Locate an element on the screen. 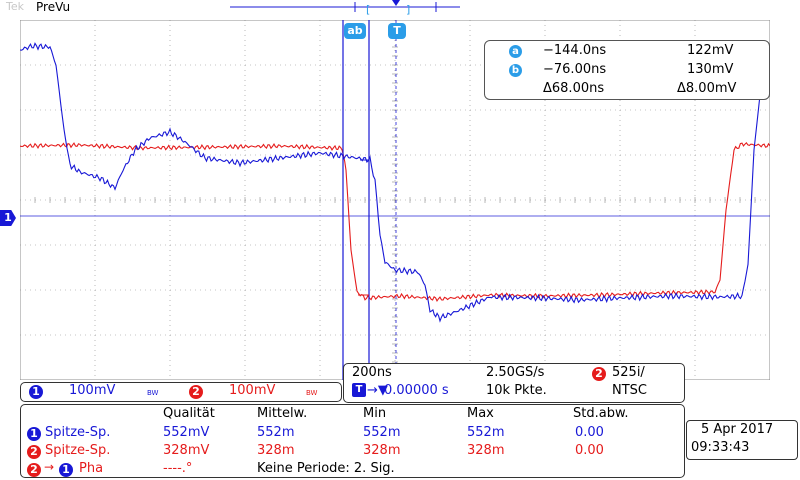 This screenshot has width=800, height=480. cursor-b-time: −76.00ns is located at coordinates (575, 69).